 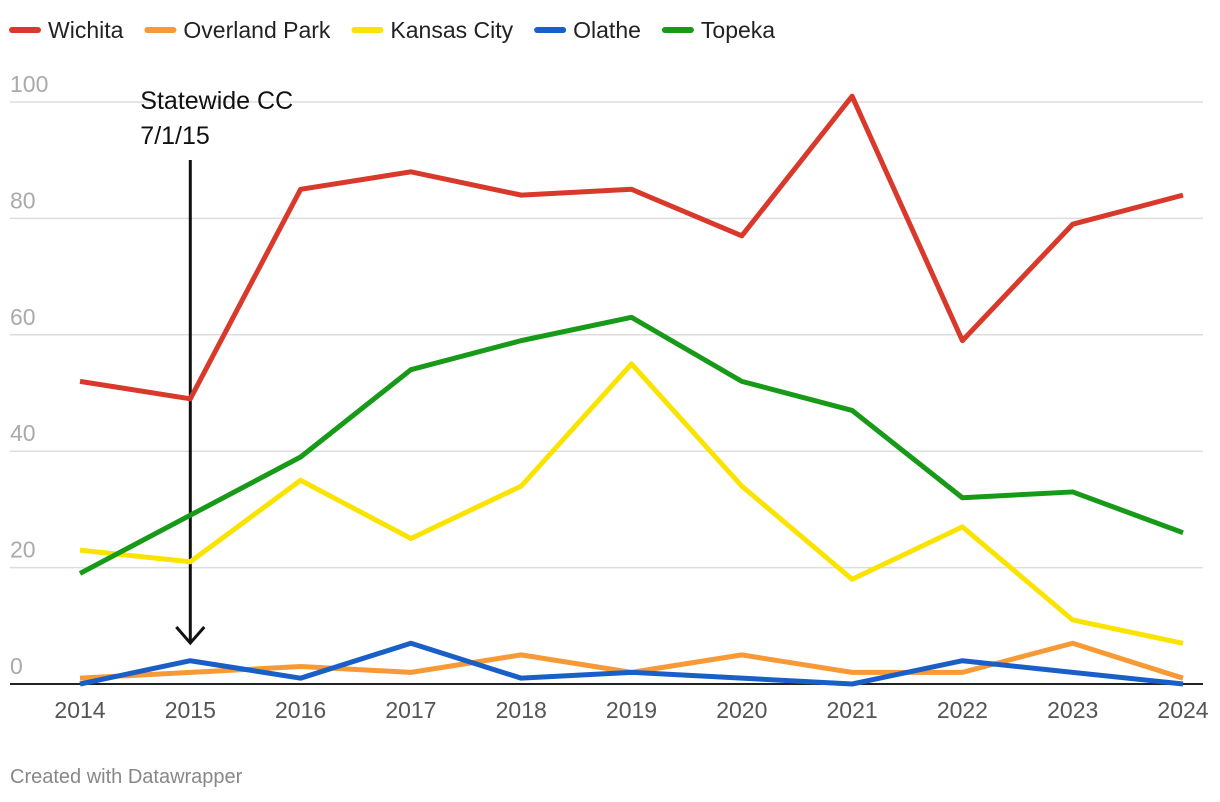 What do you see at coordinates (86, 30) in the screenshot?
I see `legend-label: Wichita` at bounding box center [86, 30].